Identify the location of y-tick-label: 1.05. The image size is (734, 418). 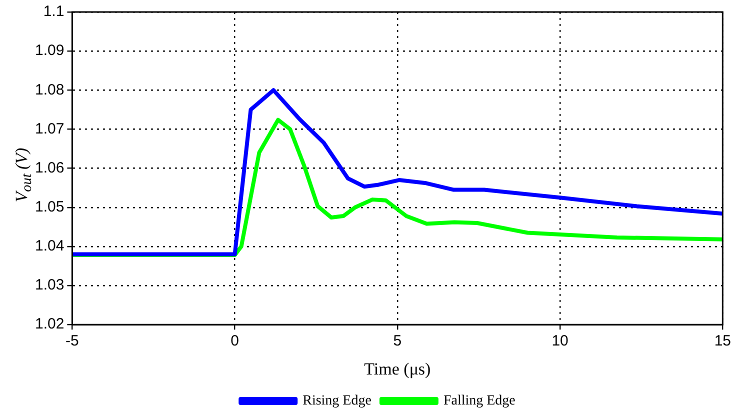
(49, 207).